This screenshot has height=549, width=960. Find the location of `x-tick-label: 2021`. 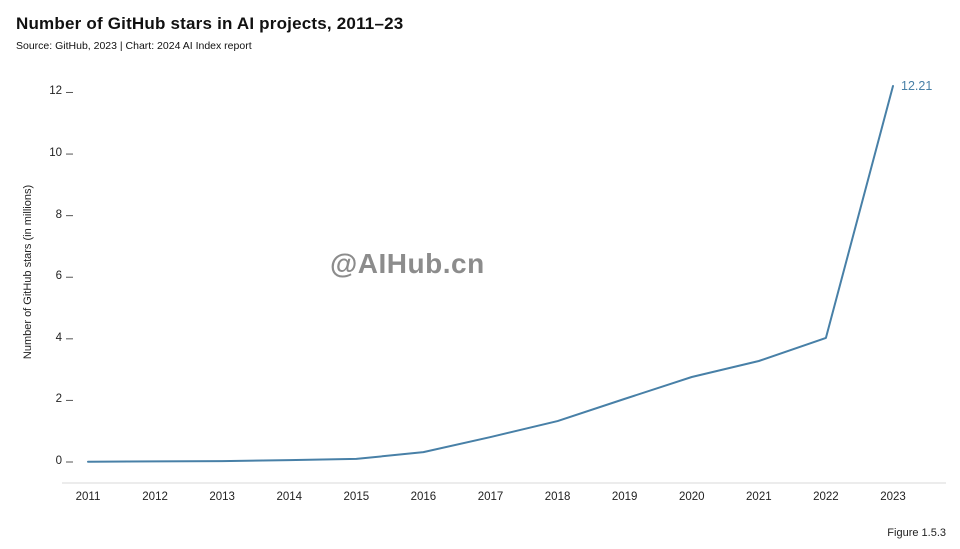

x-tick-label: 2021 is located at coordinates (759, 497).